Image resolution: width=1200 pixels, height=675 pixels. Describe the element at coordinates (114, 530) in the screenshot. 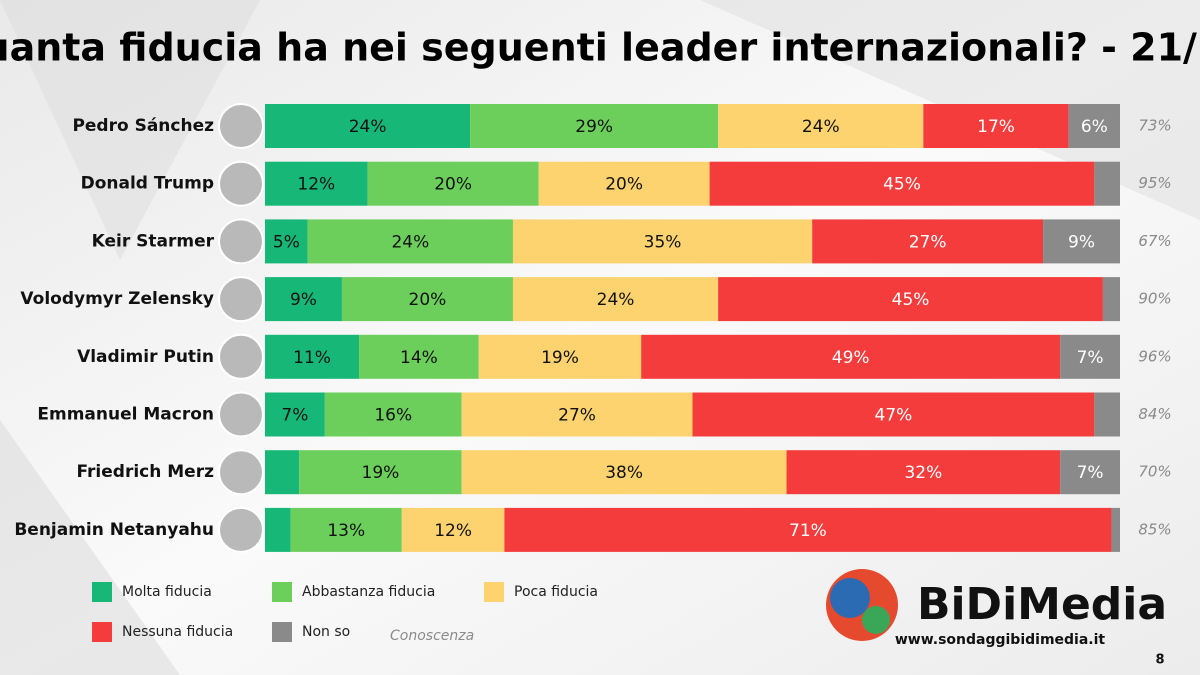

I see `category-label: Benjamin Netanyahu` at that location.